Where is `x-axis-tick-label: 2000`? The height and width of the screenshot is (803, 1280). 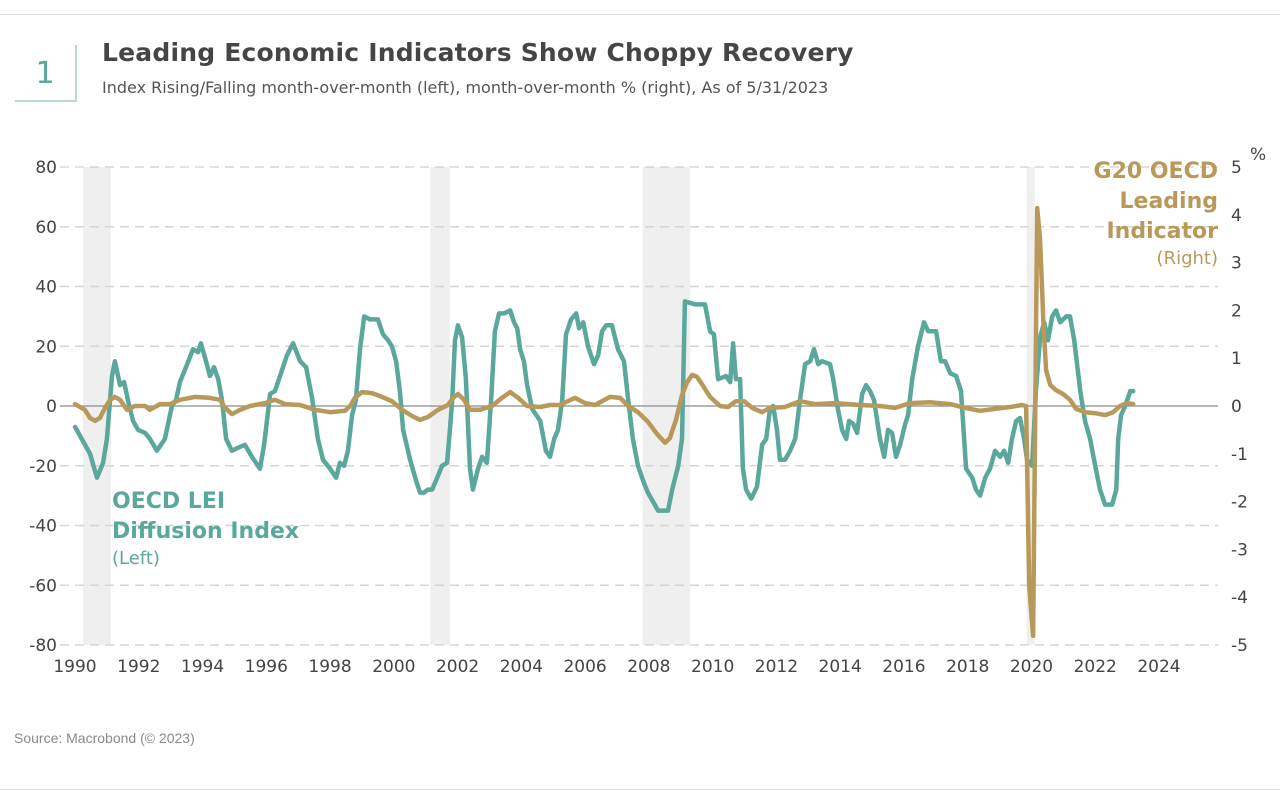 x-axis-tick-label: 2000 is located at coordinates (393, 667).